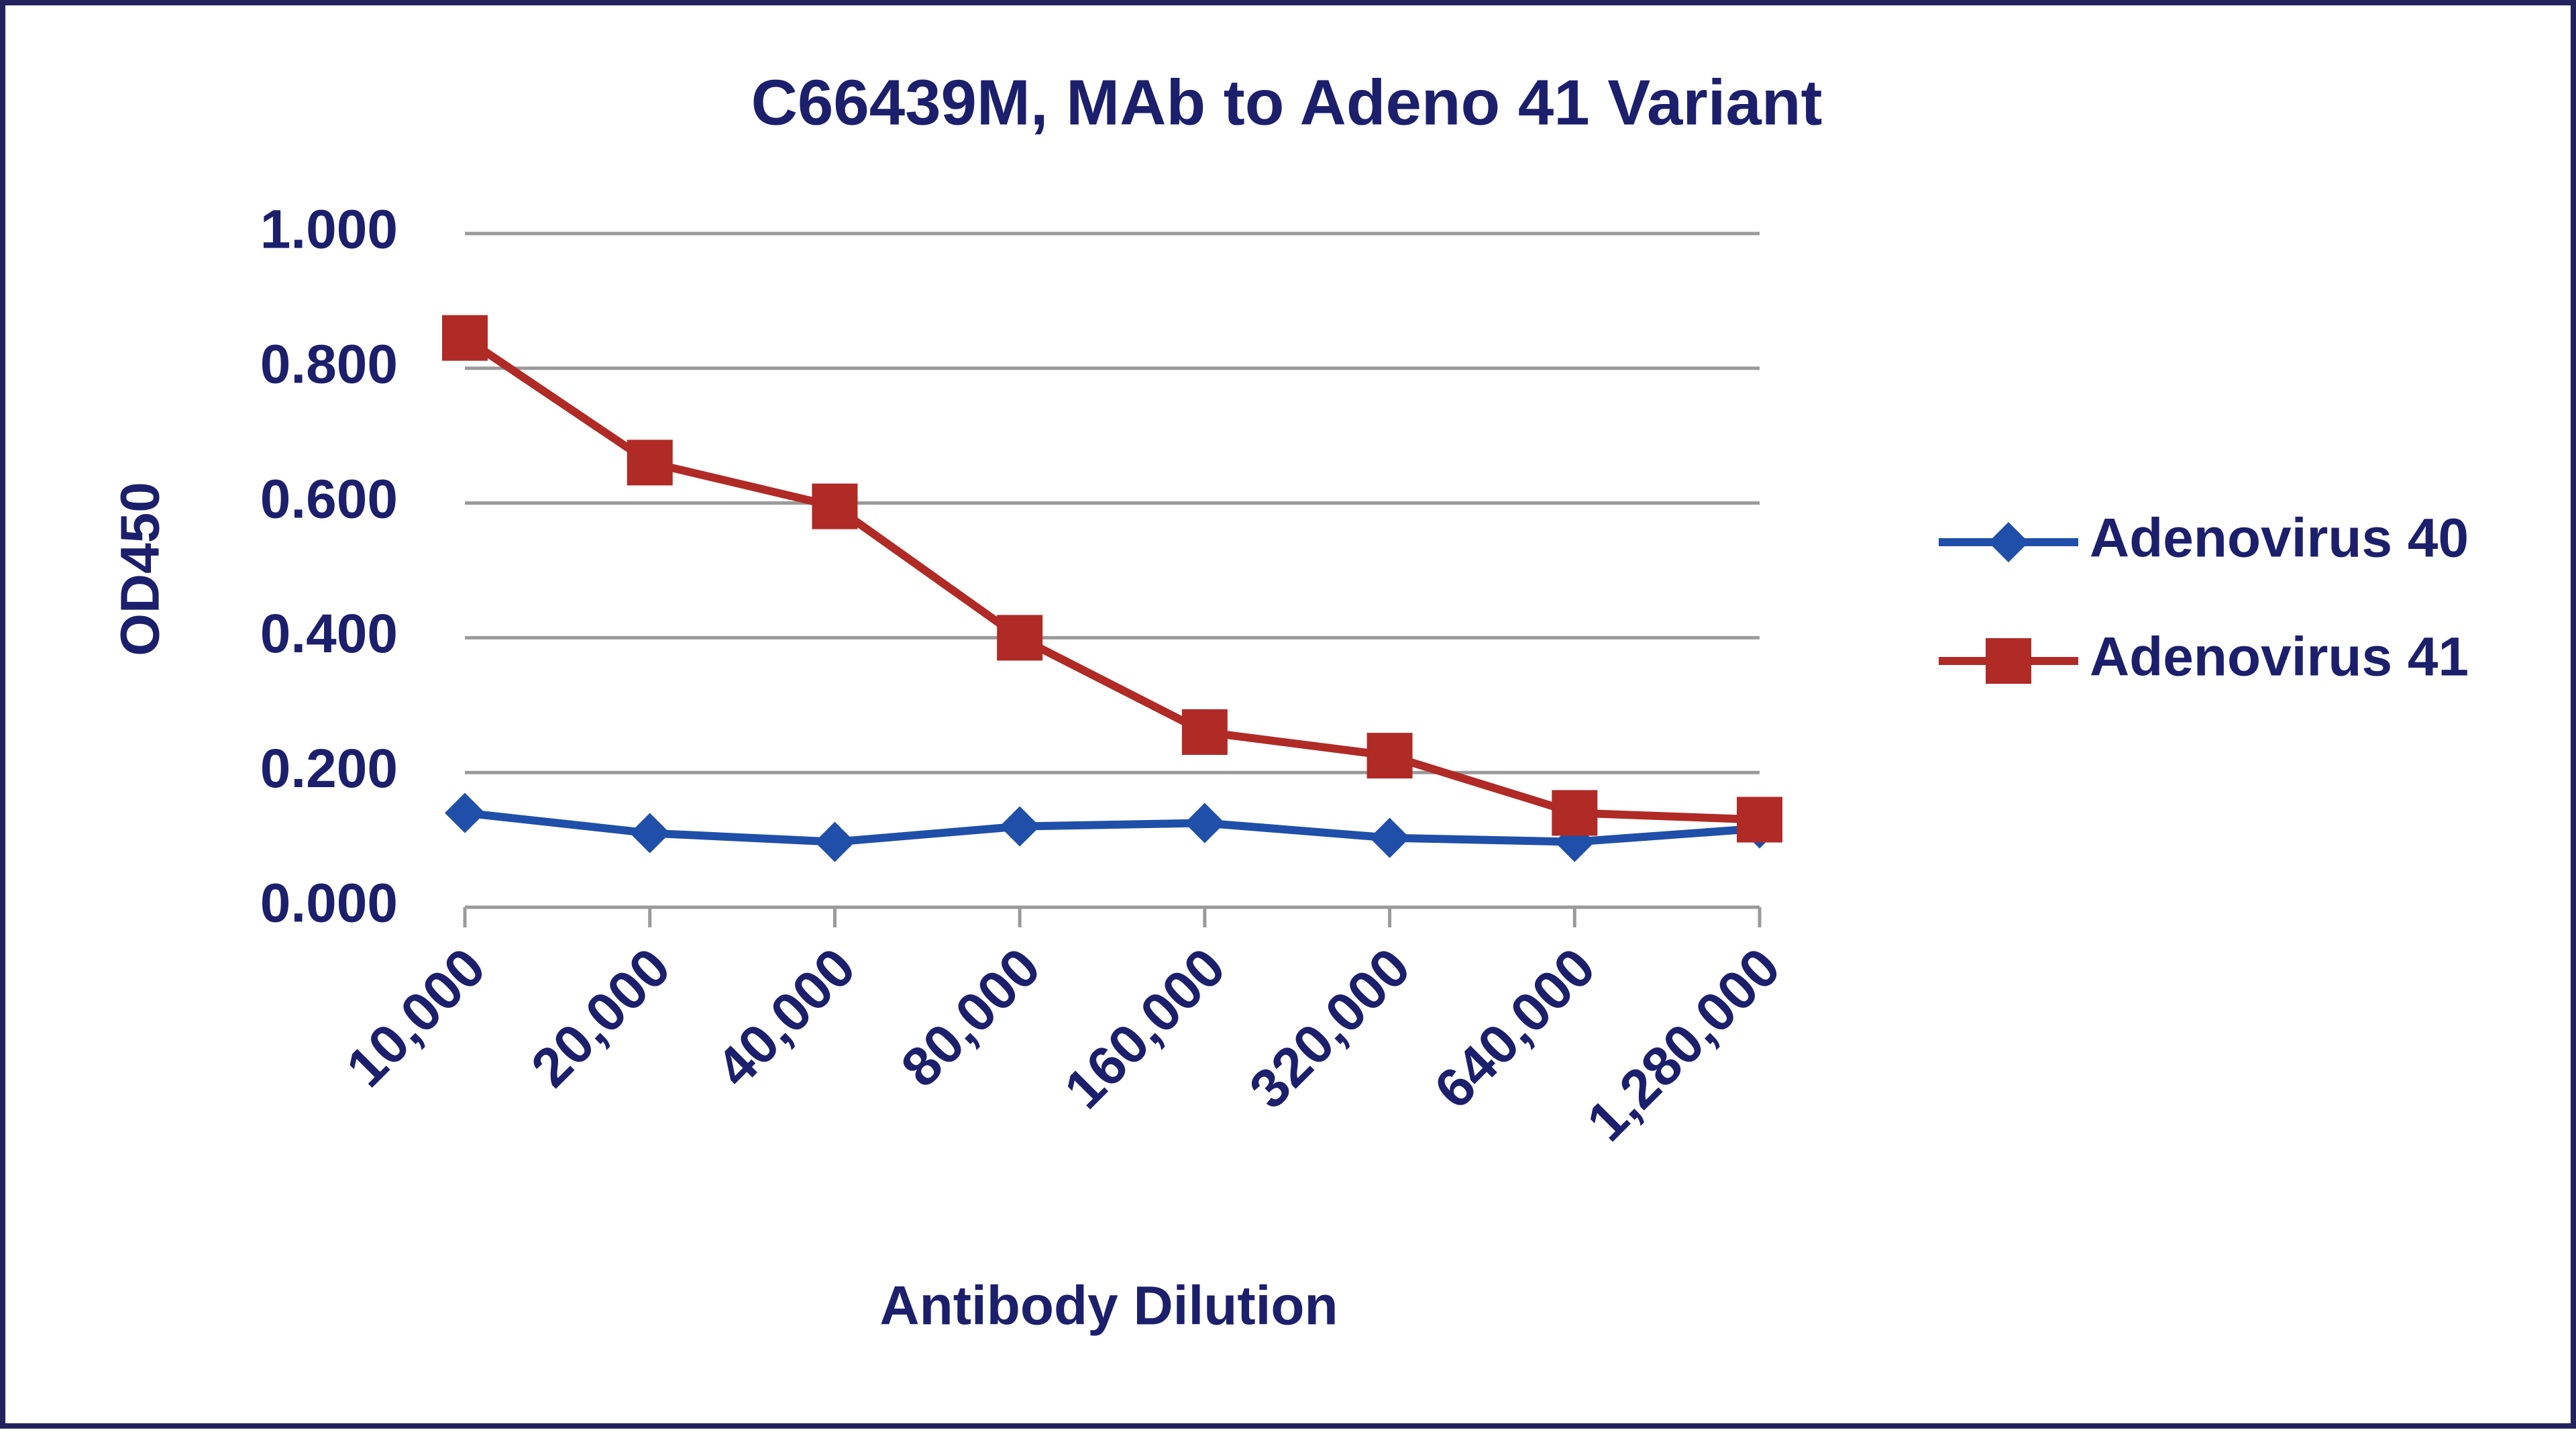 The width and height of the screenshot is (2576, 1432). I want to click on y-tick-label: 1.000, so click(329, 229).